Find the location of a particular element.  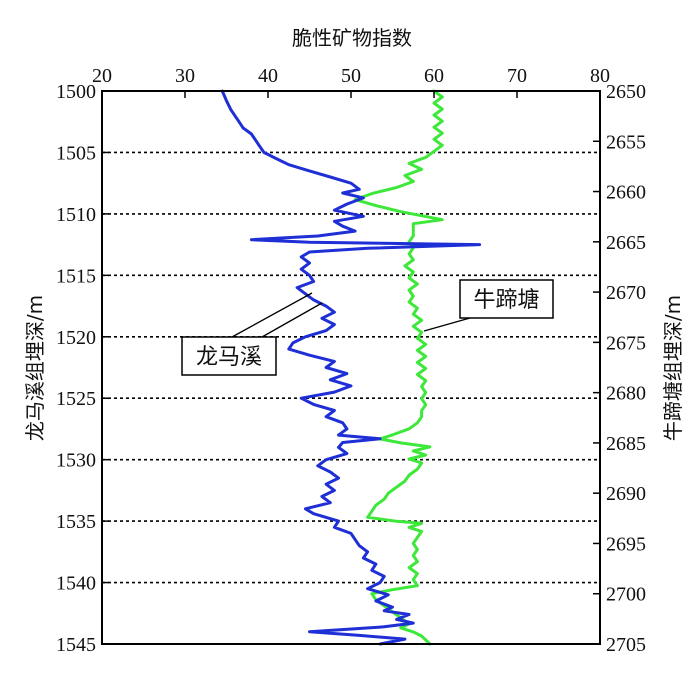

y-right-tick-label: 2680 is located at coordinates (626, 394).